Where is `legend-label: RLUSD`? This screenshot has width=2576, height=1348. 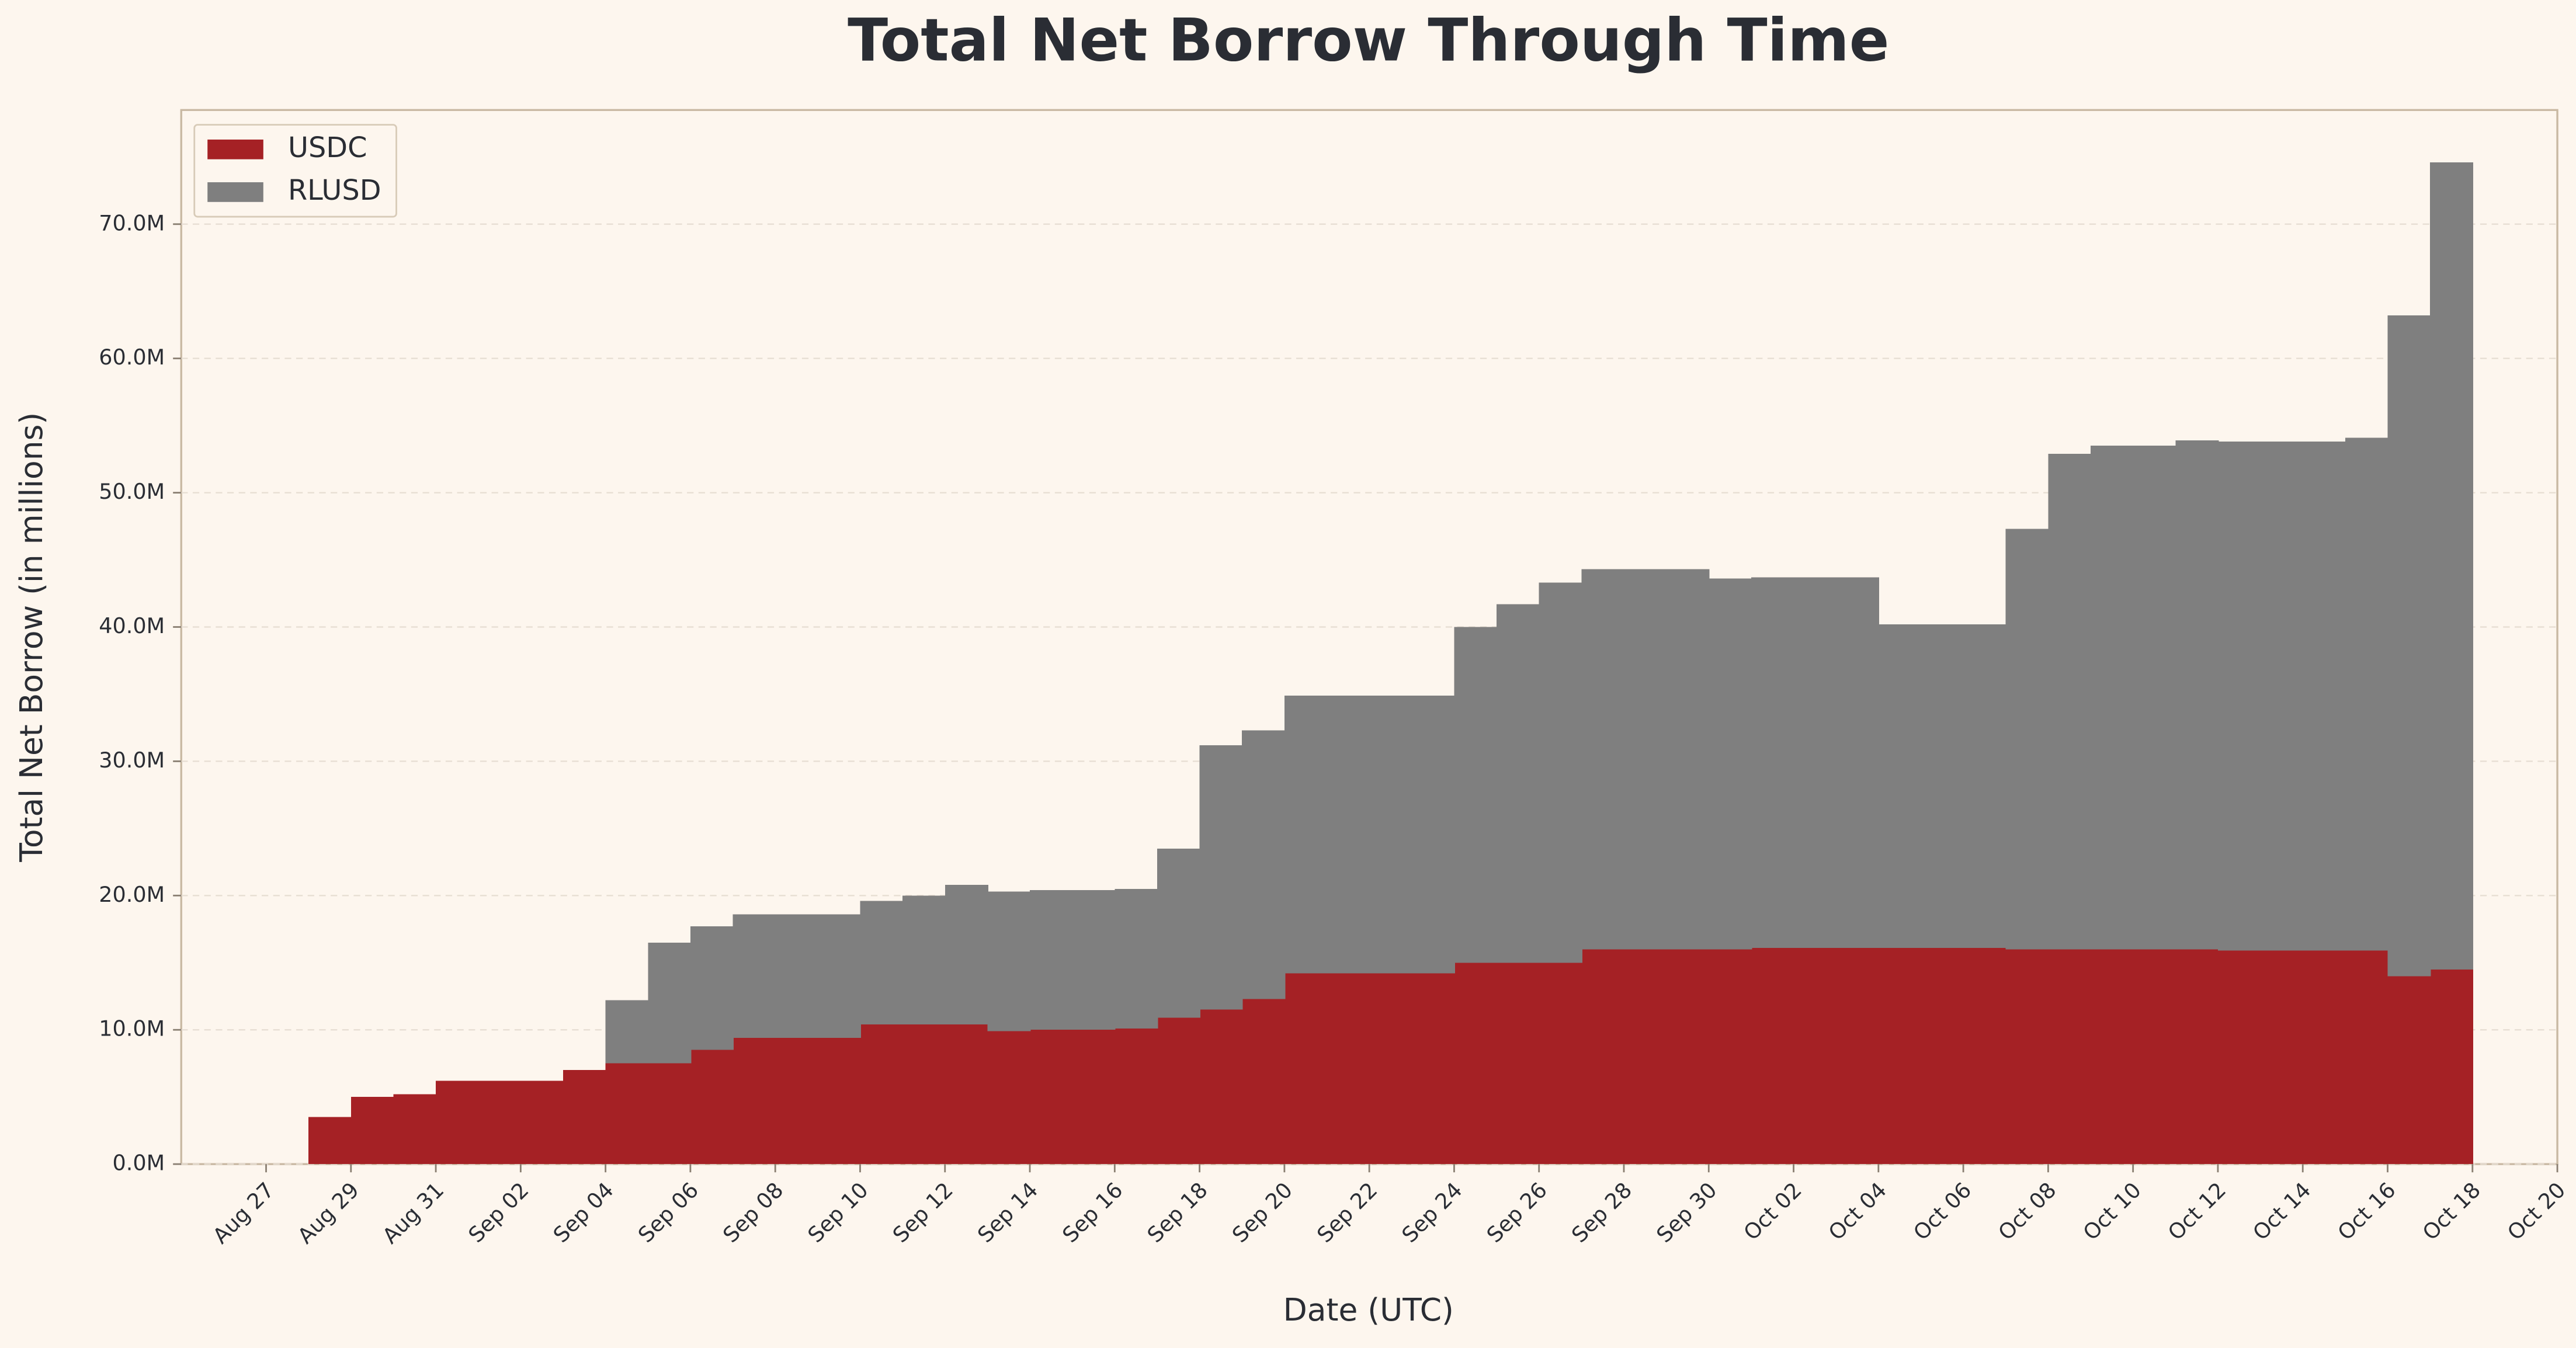
legend-label: RLUSD is located at coordinates (334, 191).